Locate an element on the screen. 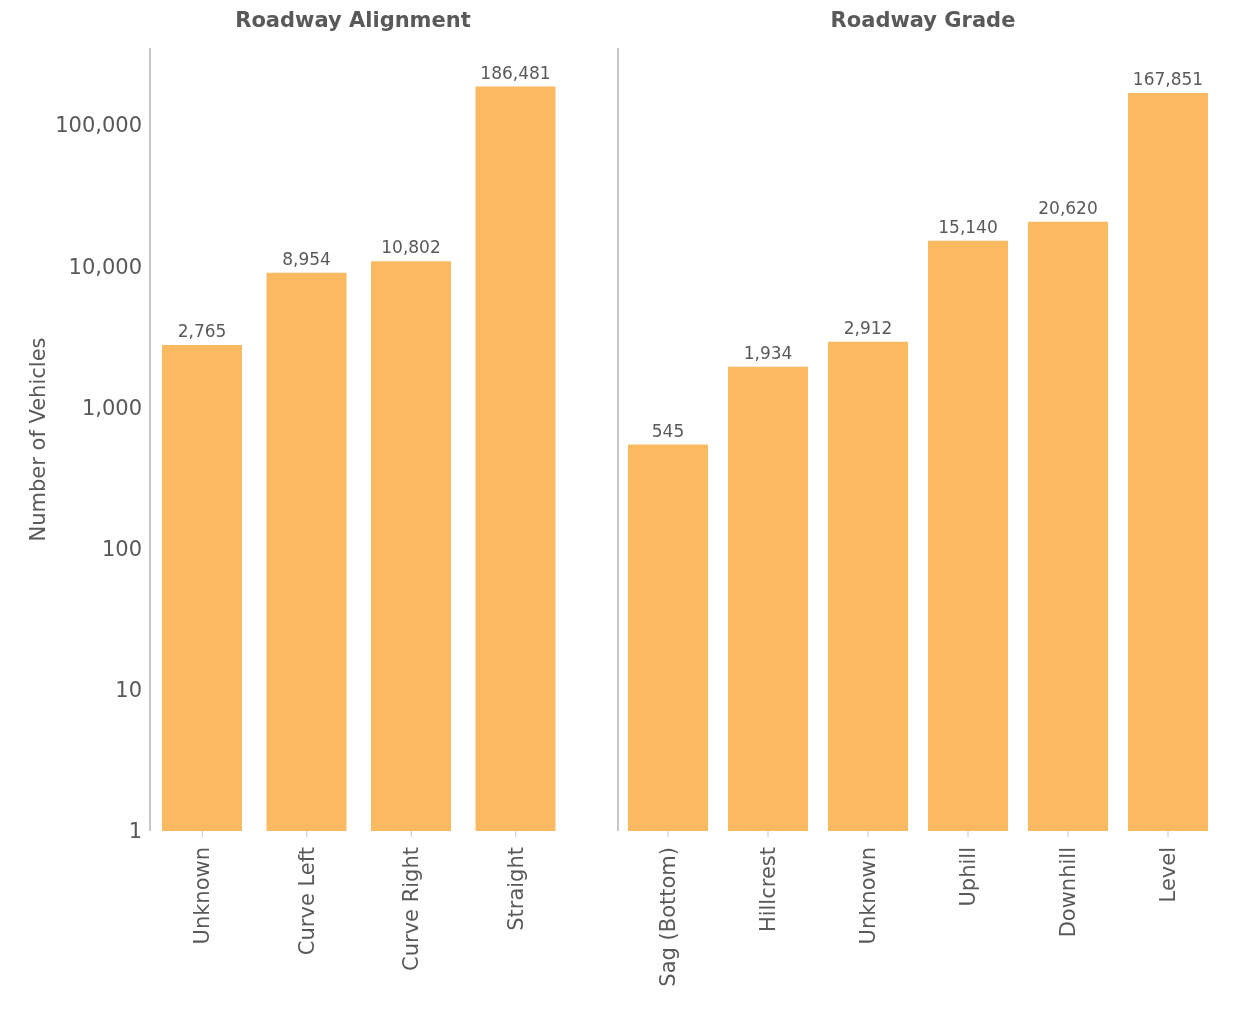 This screenshot has height=1015, width=1250. chart-title: Roadway Alignment is located at coordinates (353, 21).